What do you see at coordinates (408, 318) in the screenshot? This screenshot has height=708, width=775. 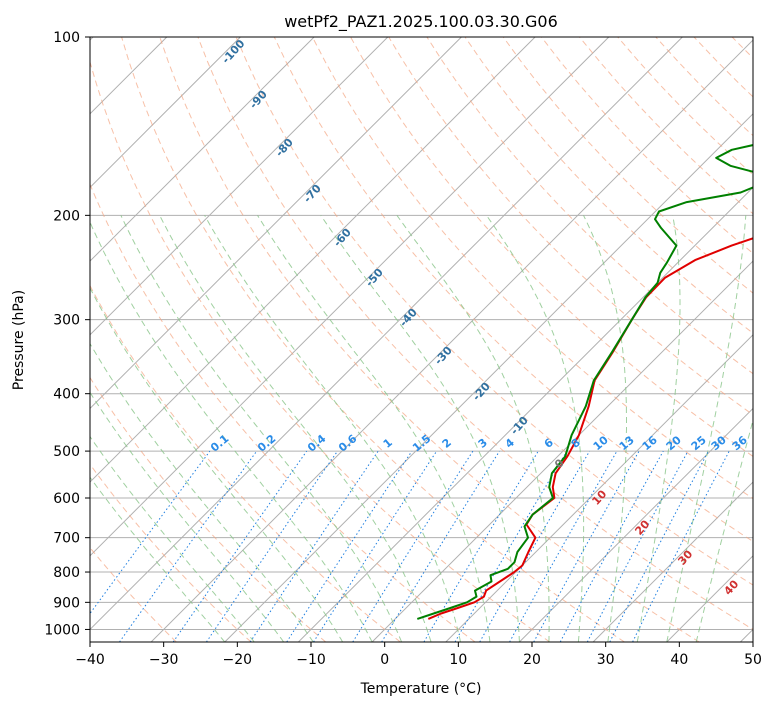 I see `isotherm-label: -40` at bounding box center [408, 318].